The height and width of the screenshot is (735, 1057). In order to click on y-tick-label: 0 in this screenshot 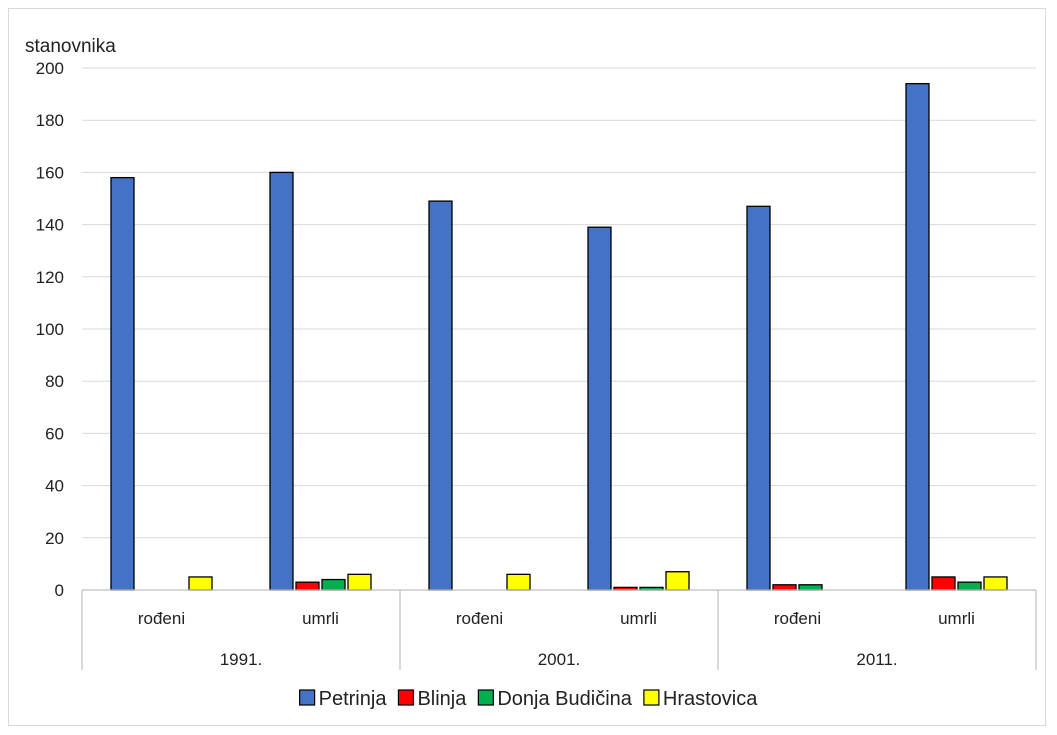, I will do `click(59, 590)`.